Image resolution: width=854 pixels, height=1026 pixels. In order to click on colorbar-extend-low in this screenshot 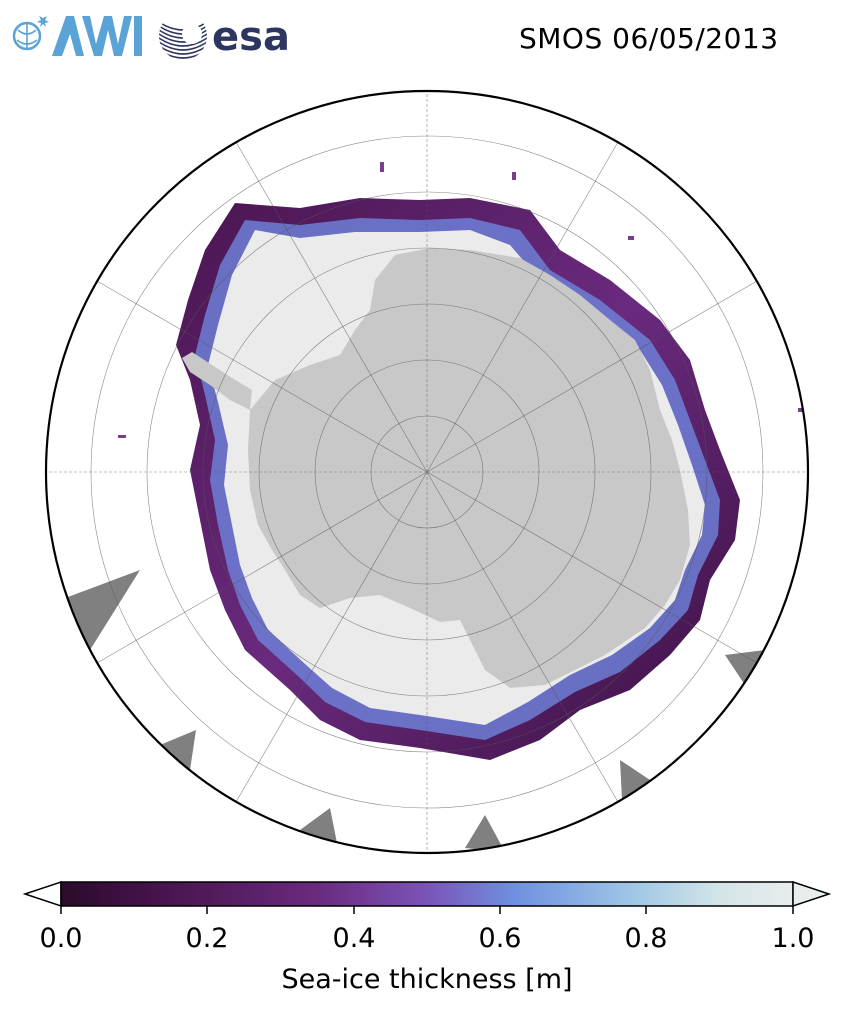, I will do `click(42, 894)`.